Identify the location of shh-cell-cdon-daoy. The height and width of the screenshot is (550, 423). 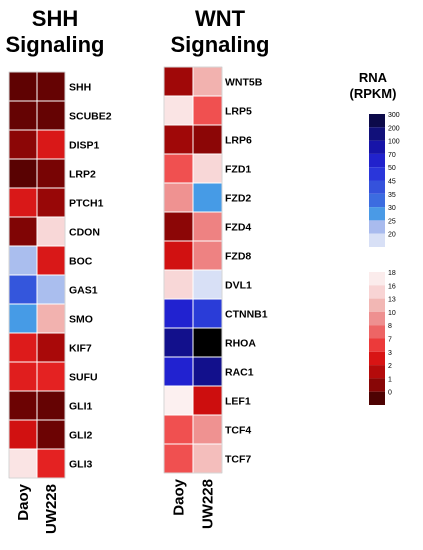
(23, 231).